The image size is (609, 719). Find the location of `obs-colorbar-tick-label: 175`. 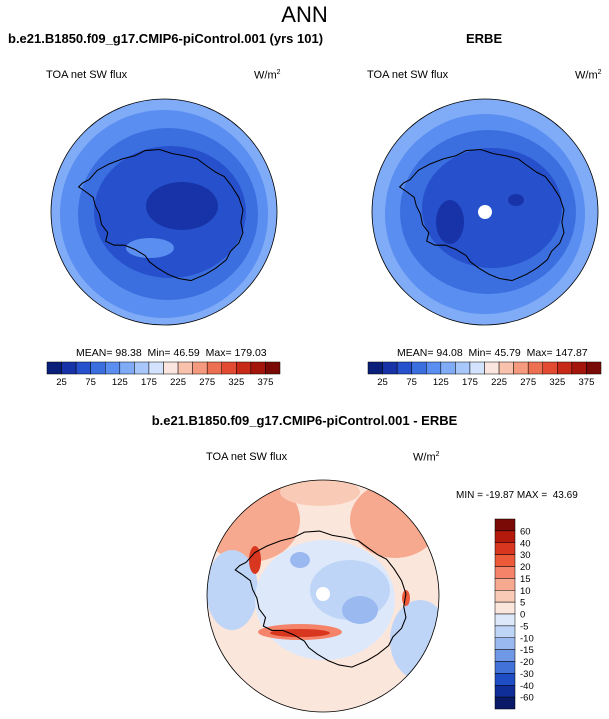

obs-colorbar-tick-label: 175 is located at coordinates (470, 382).